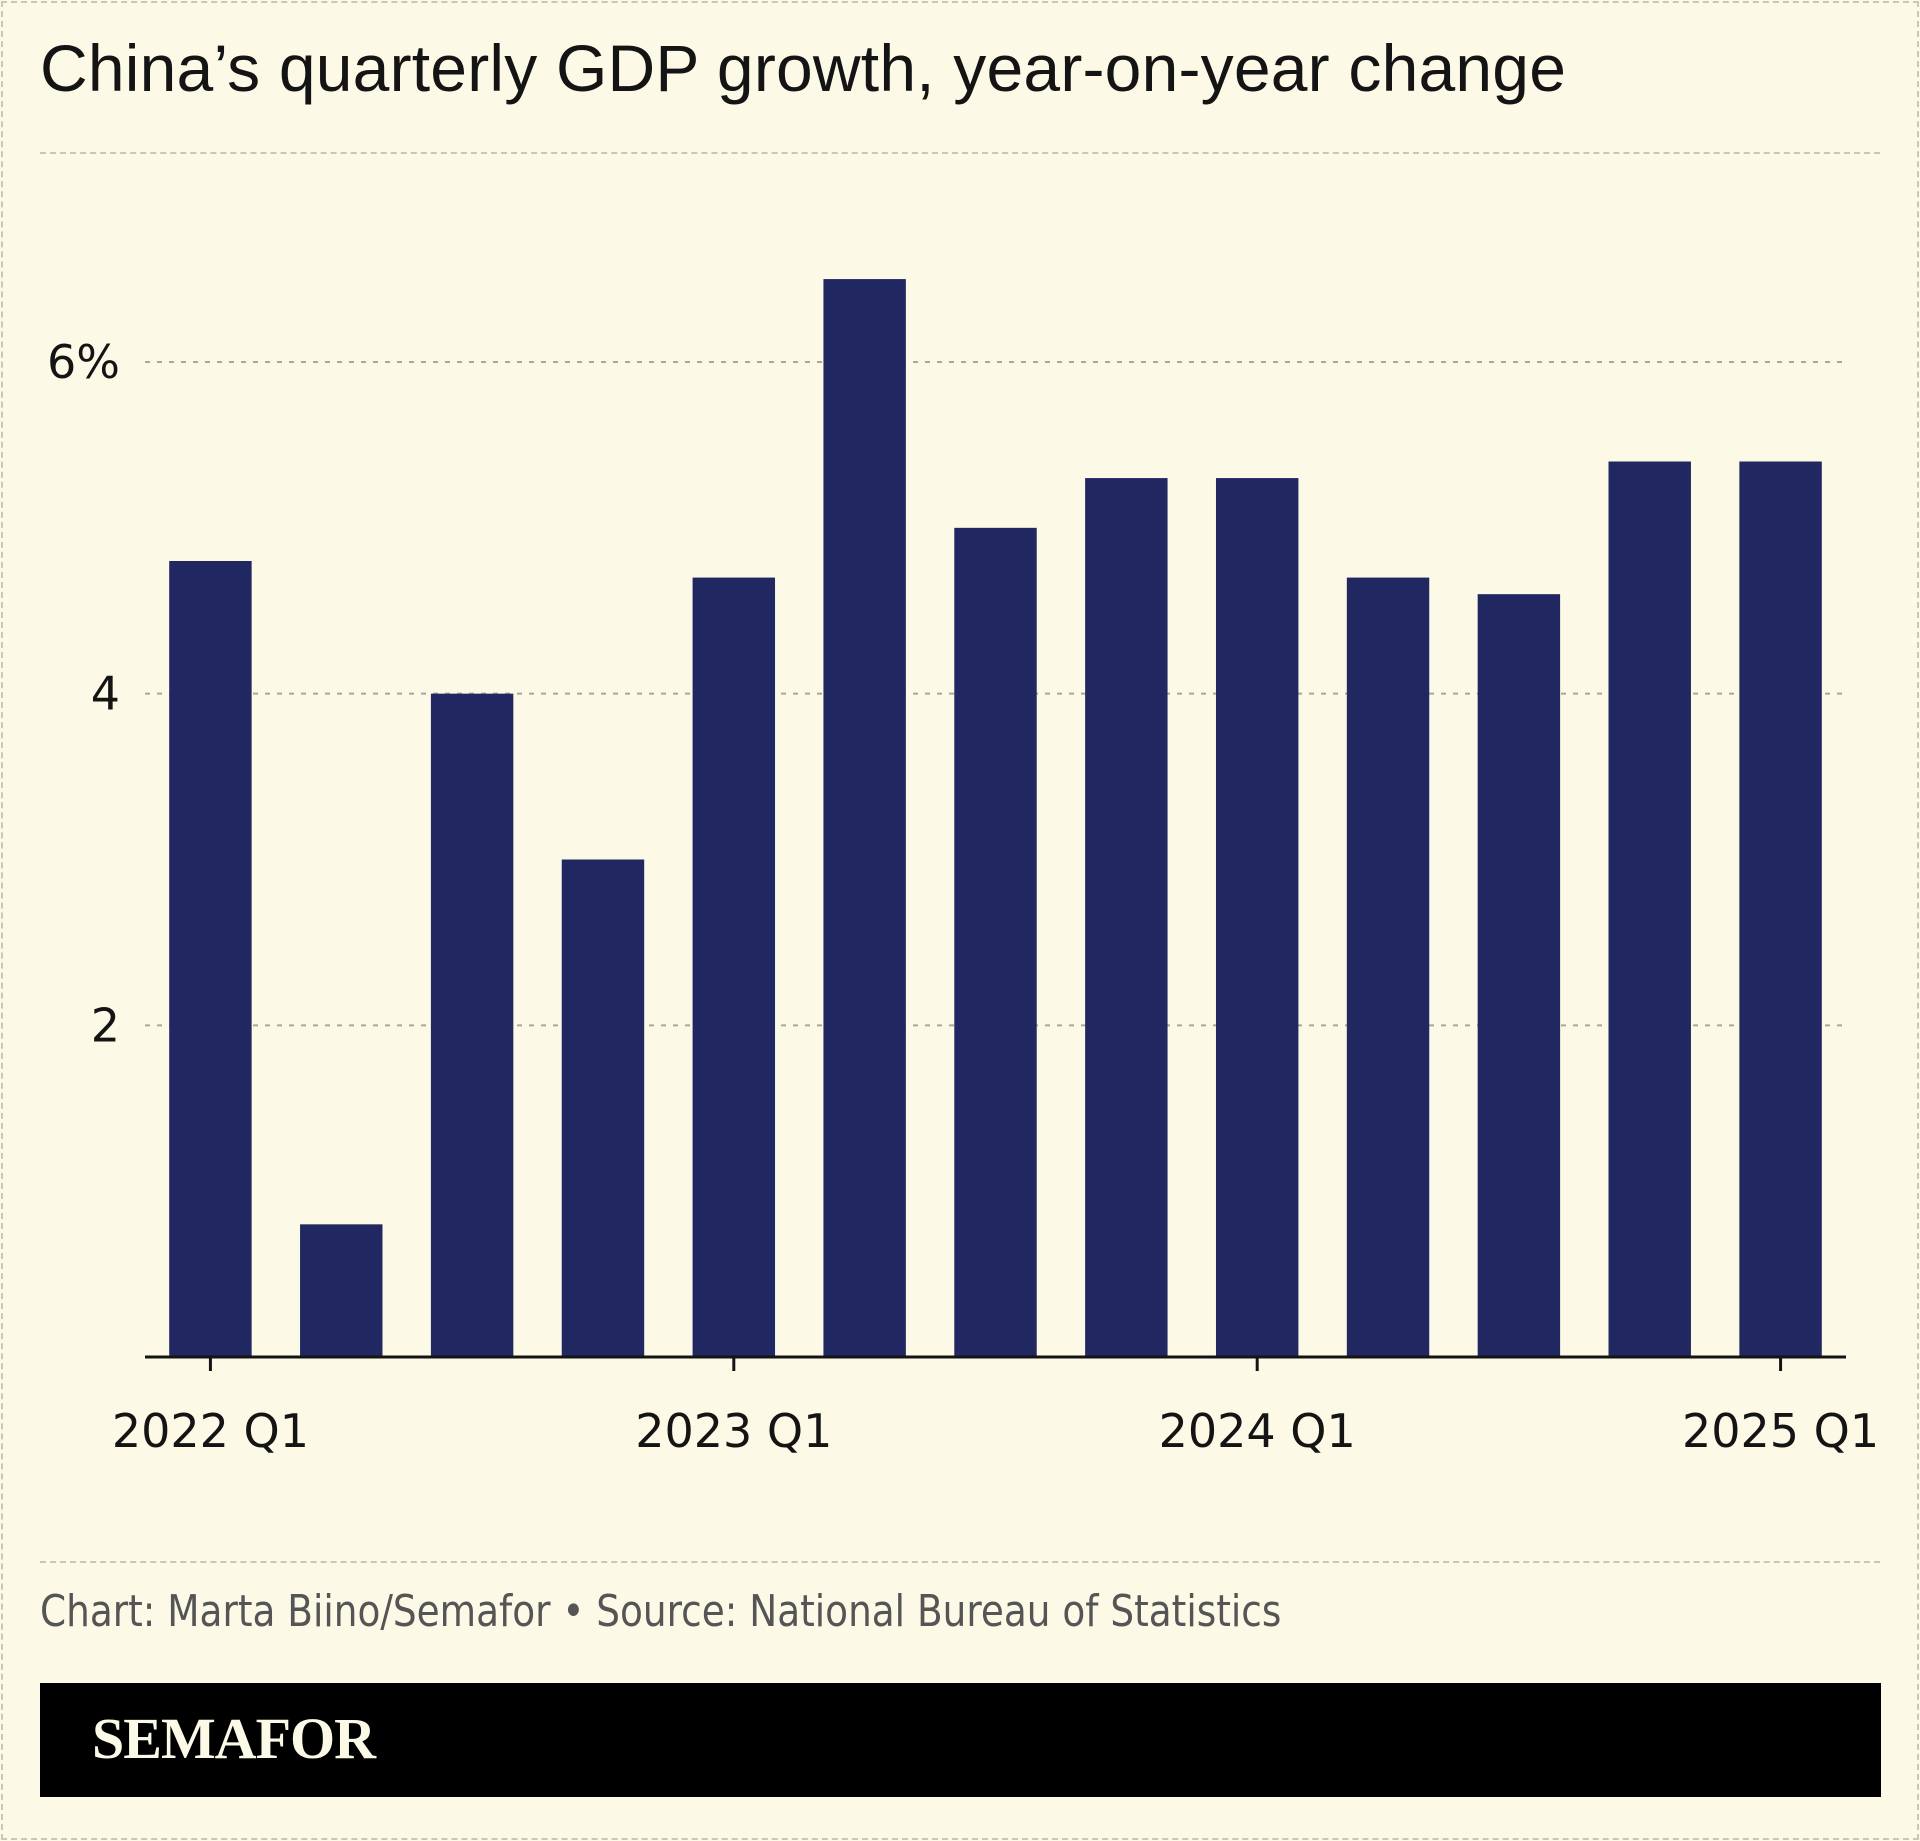  What do you see at coordinates (105, 694) in the screenshot?
I see `y-tick-label: 4` at bounding box center [105, 694].